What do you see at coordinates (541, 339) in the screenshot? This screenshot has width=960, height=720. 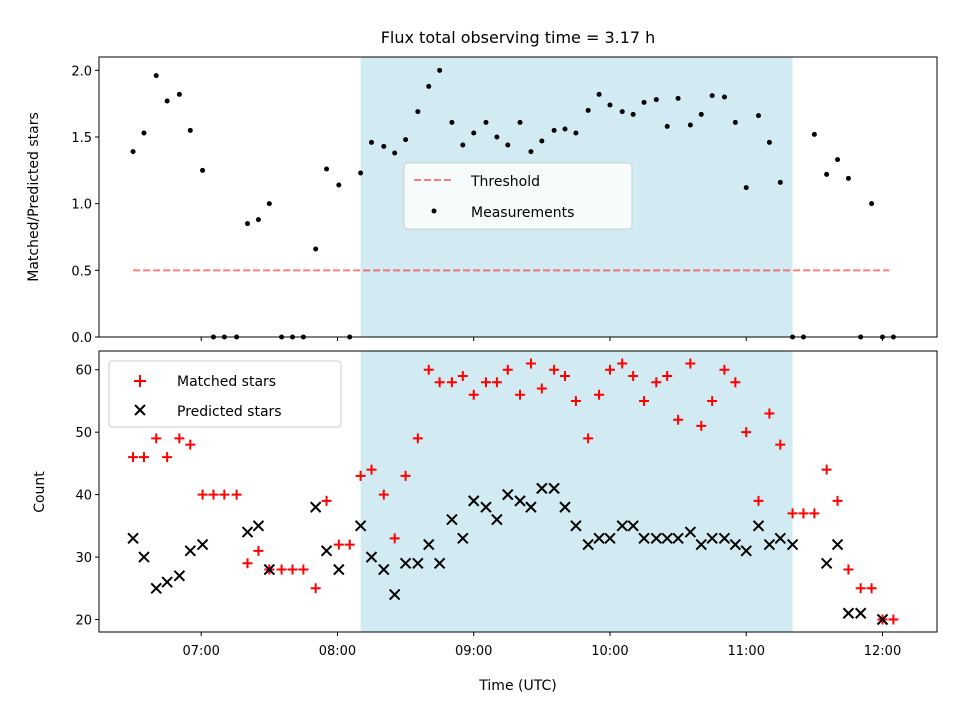 I see `ratio-x-ticks` at bounding box center [541, 339].